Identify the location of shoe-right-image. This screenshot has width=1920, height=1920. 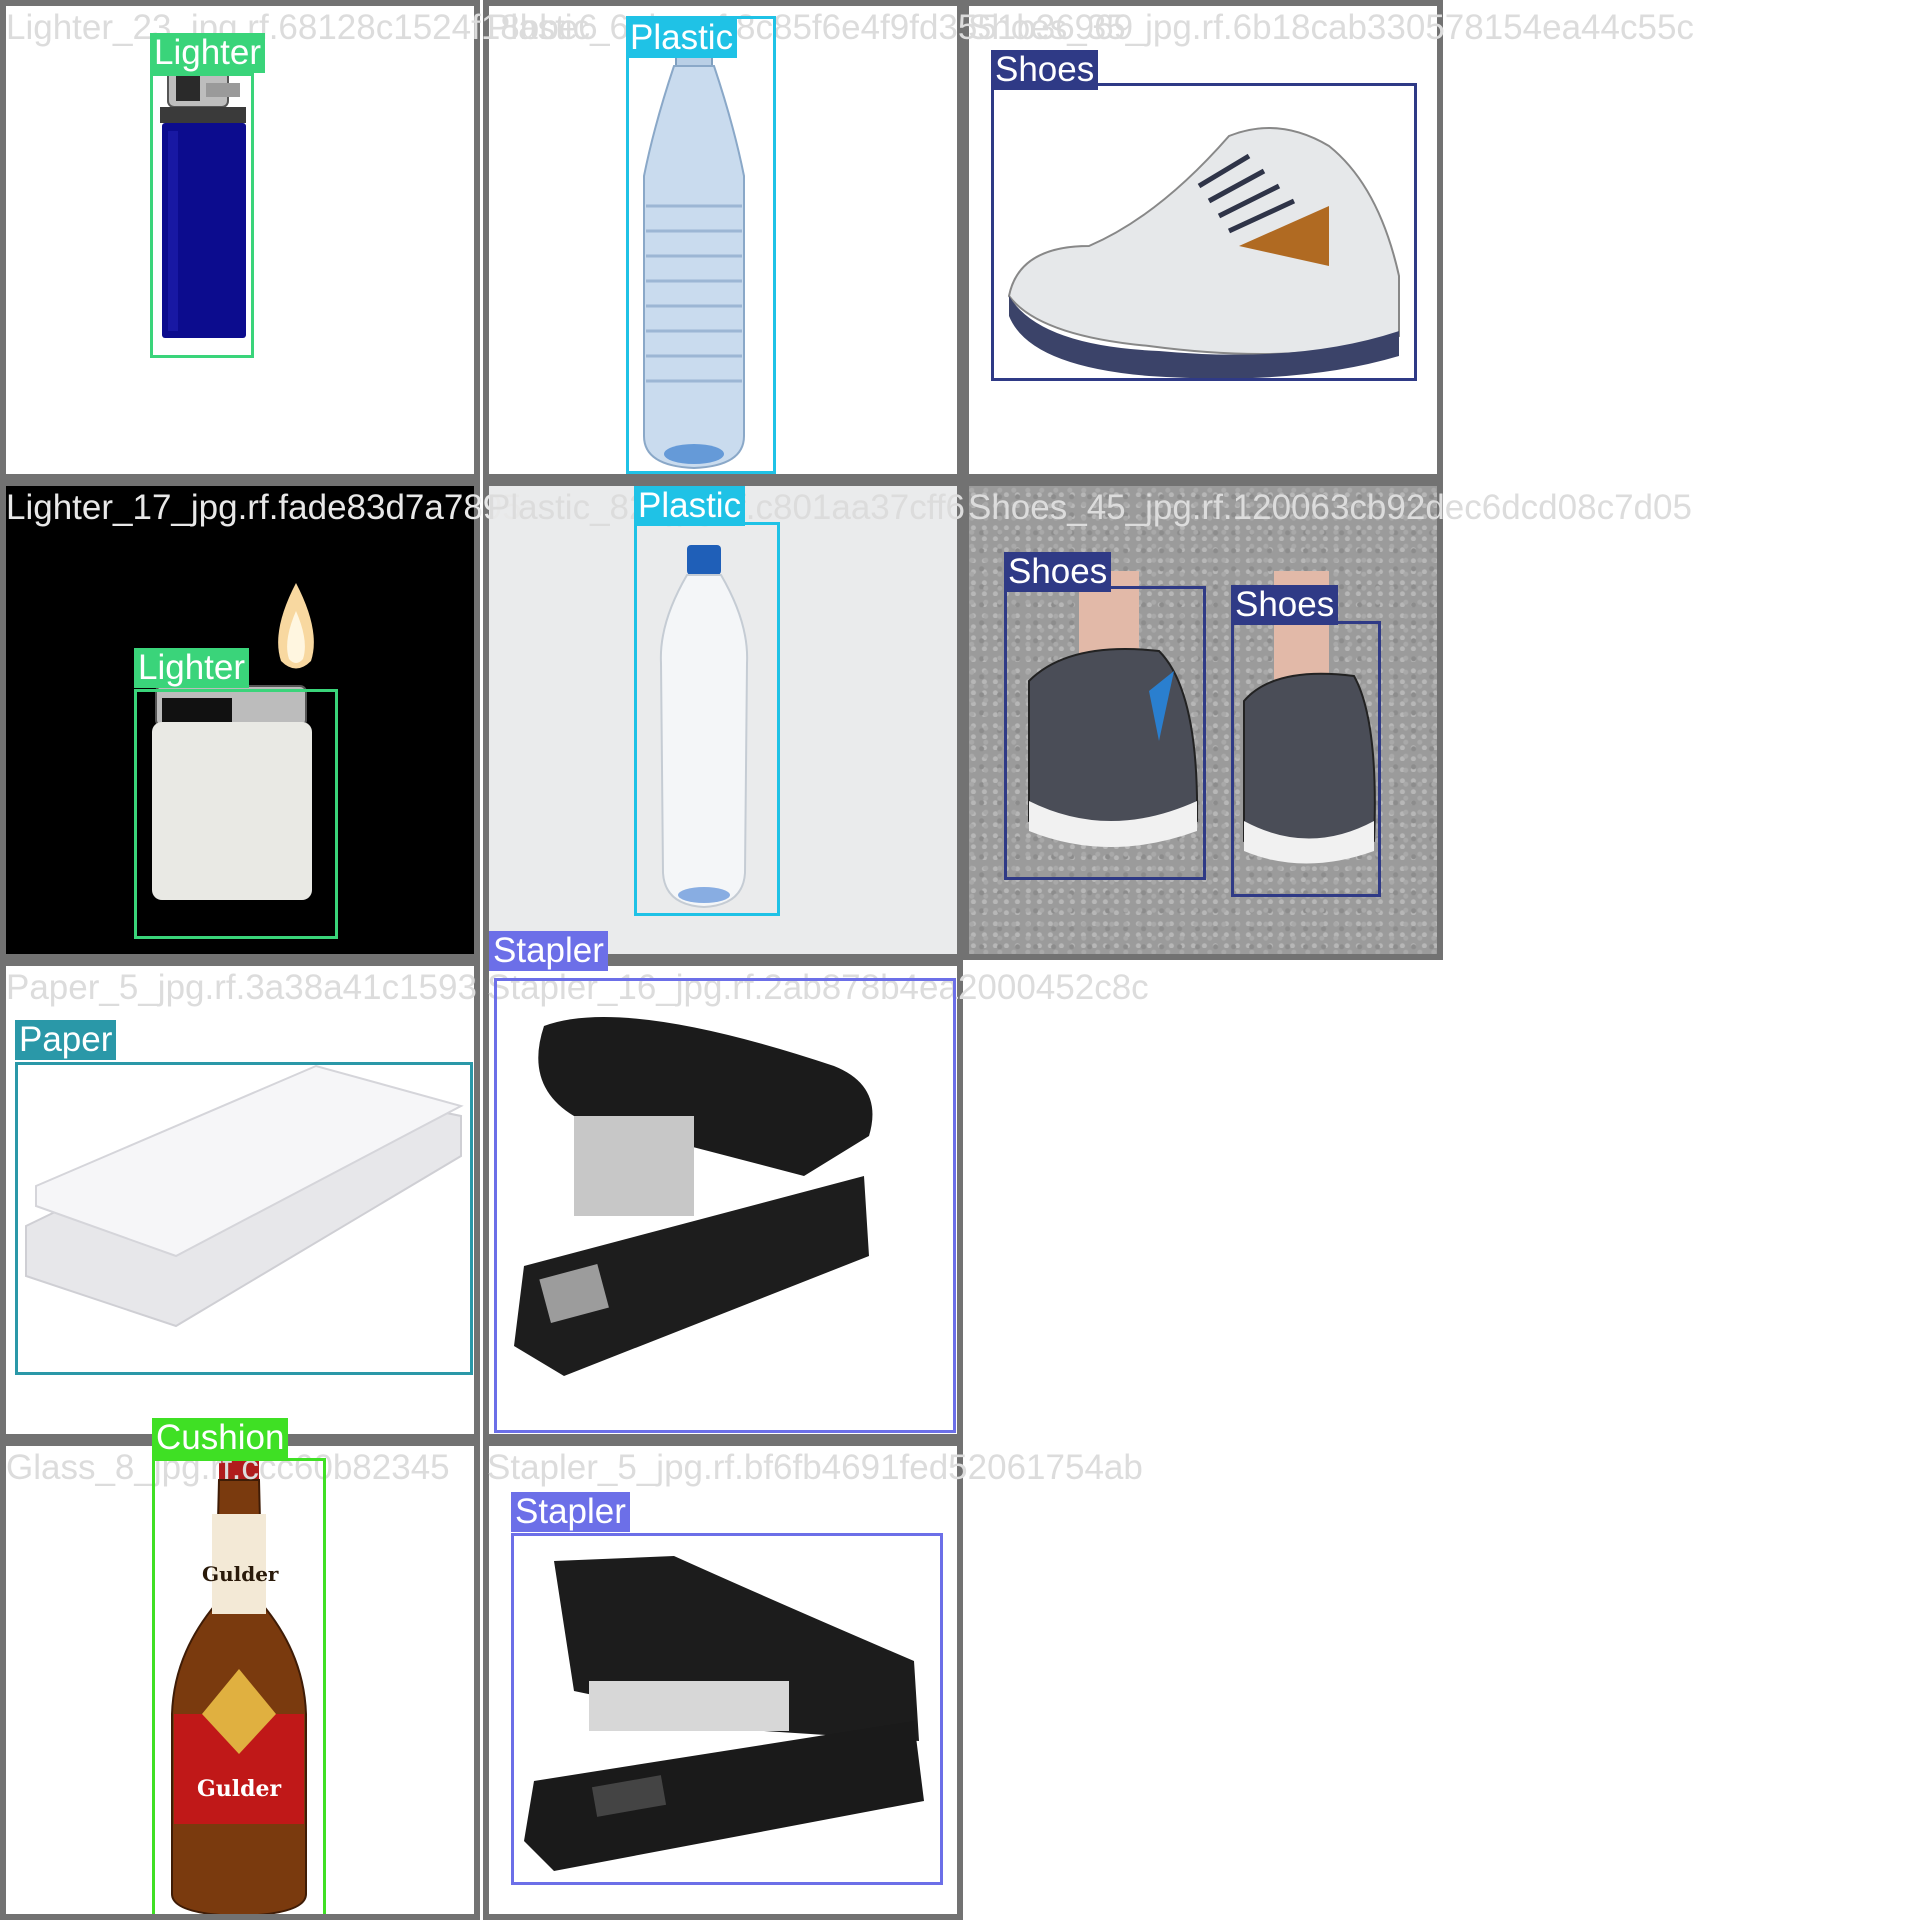
(1309, 723).